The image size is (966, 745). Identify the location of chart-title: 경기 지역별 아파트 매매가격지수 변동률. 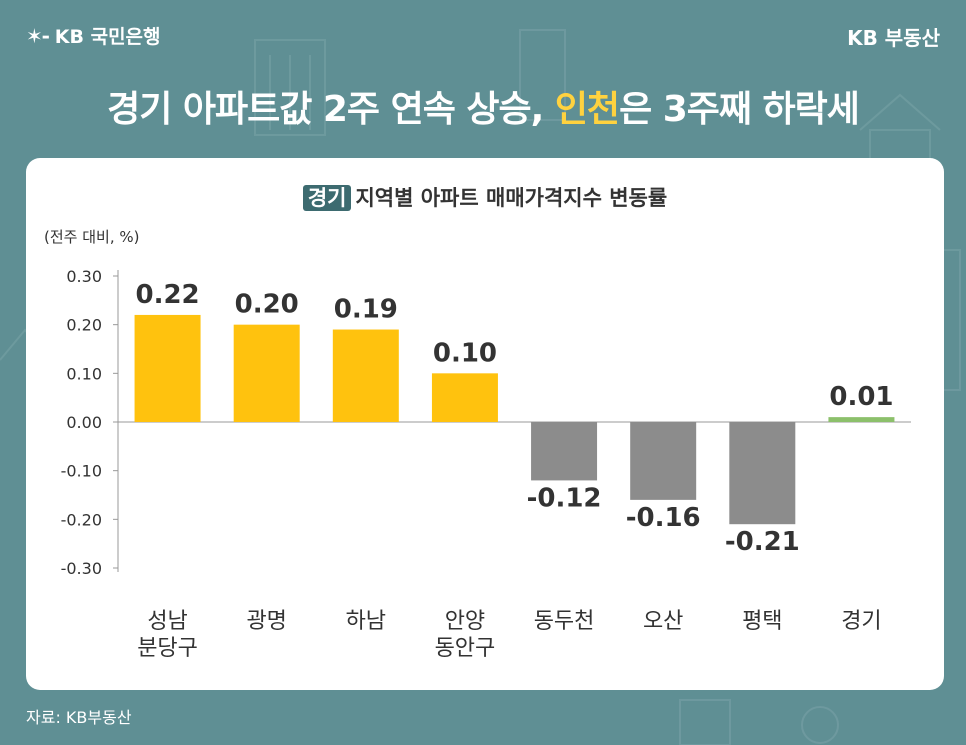
(485, 197).